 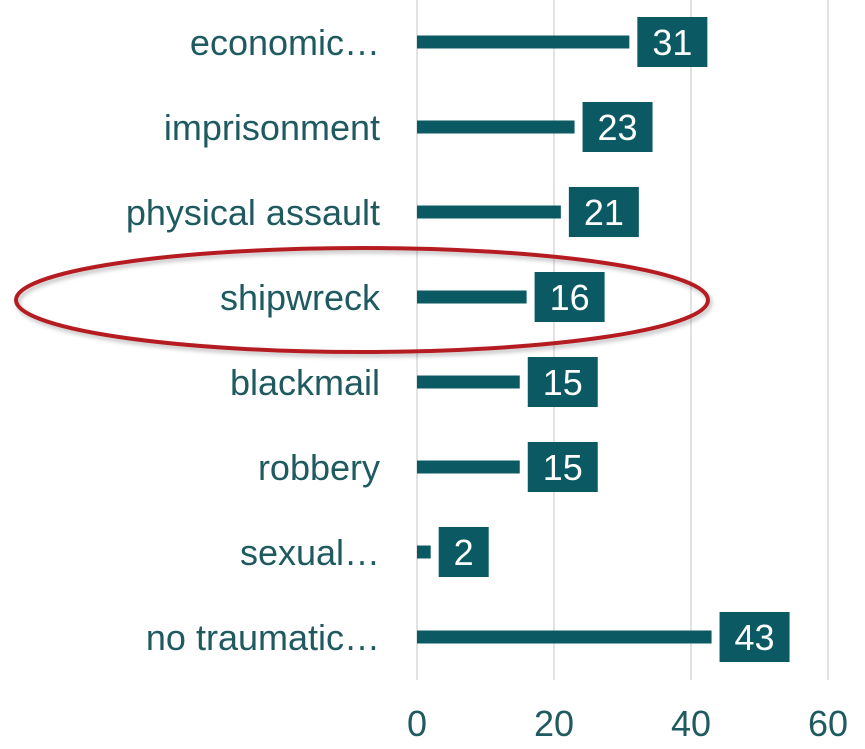 I want to click on data-label: 2, so click(x=464, y=552).